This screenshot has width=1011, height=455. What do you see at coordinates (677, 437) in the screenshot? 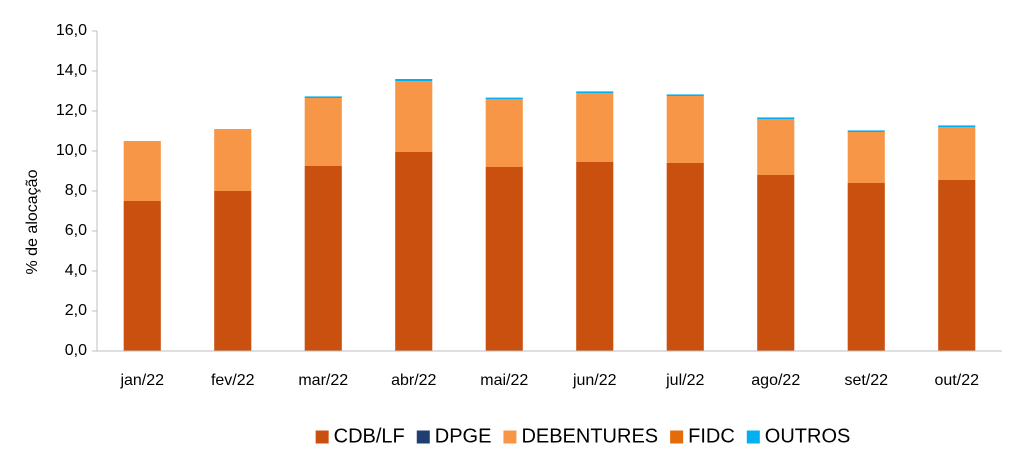
I see `legend-swatch-fidc` at bounding box center [677, 437].